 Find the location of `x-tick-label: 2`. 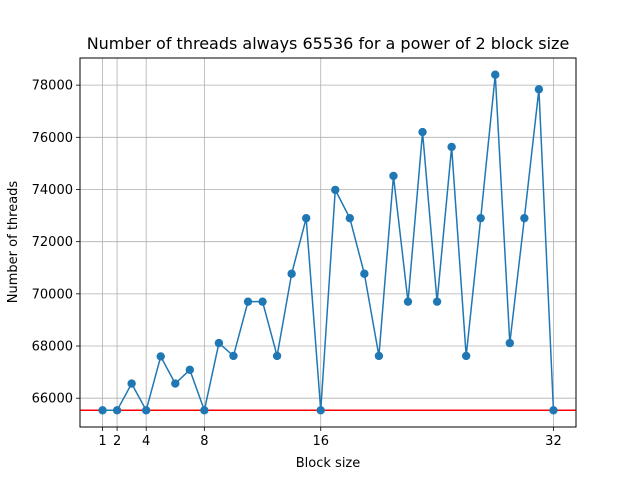

x-tick-label: 2 is located at coordinates (117, 441).